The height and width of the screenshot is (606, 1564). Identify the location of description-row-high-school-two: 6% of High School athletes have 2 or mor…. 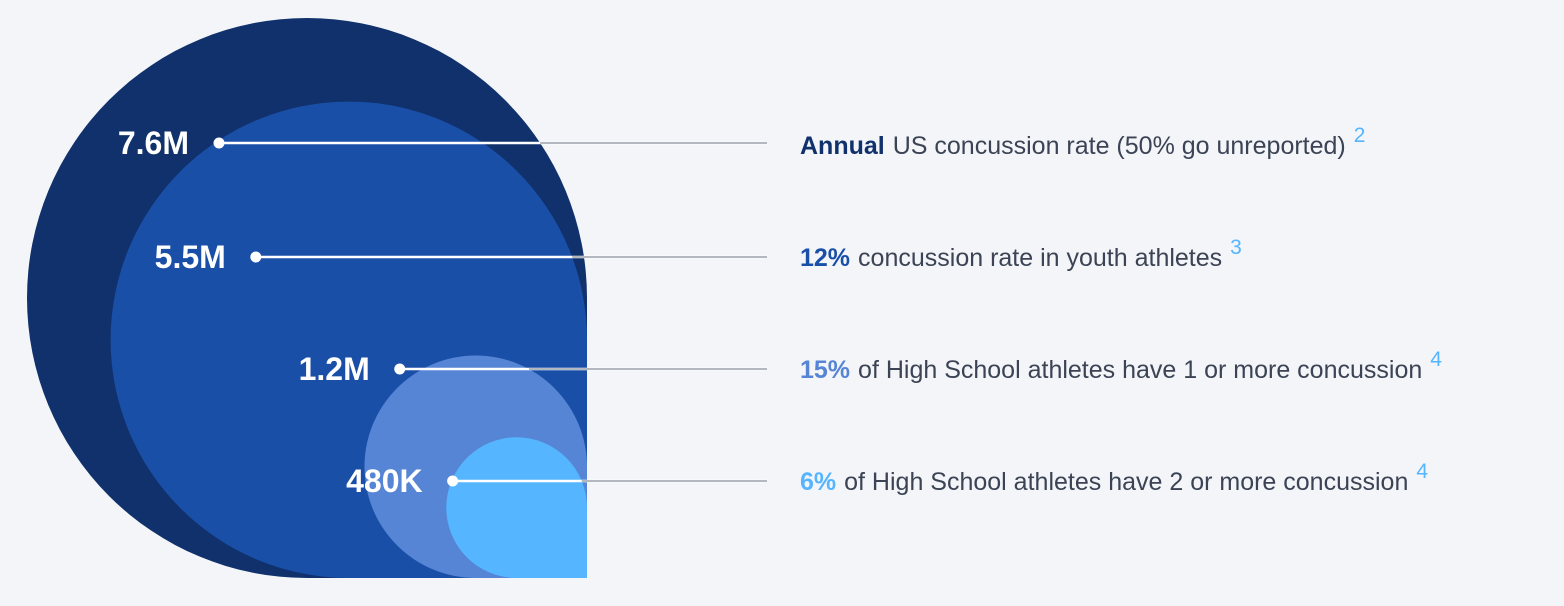
(1114, 481).